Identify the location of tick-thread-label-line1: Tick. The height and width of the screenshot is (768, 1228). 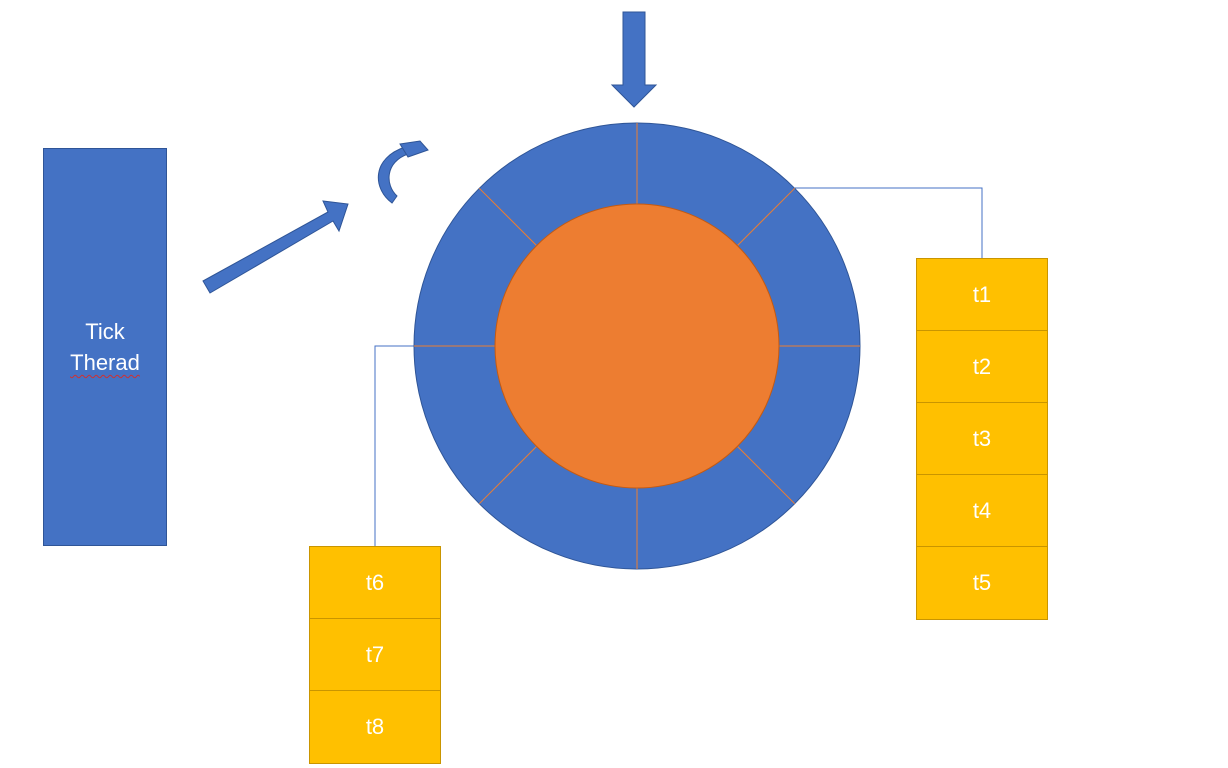
(105, 331).